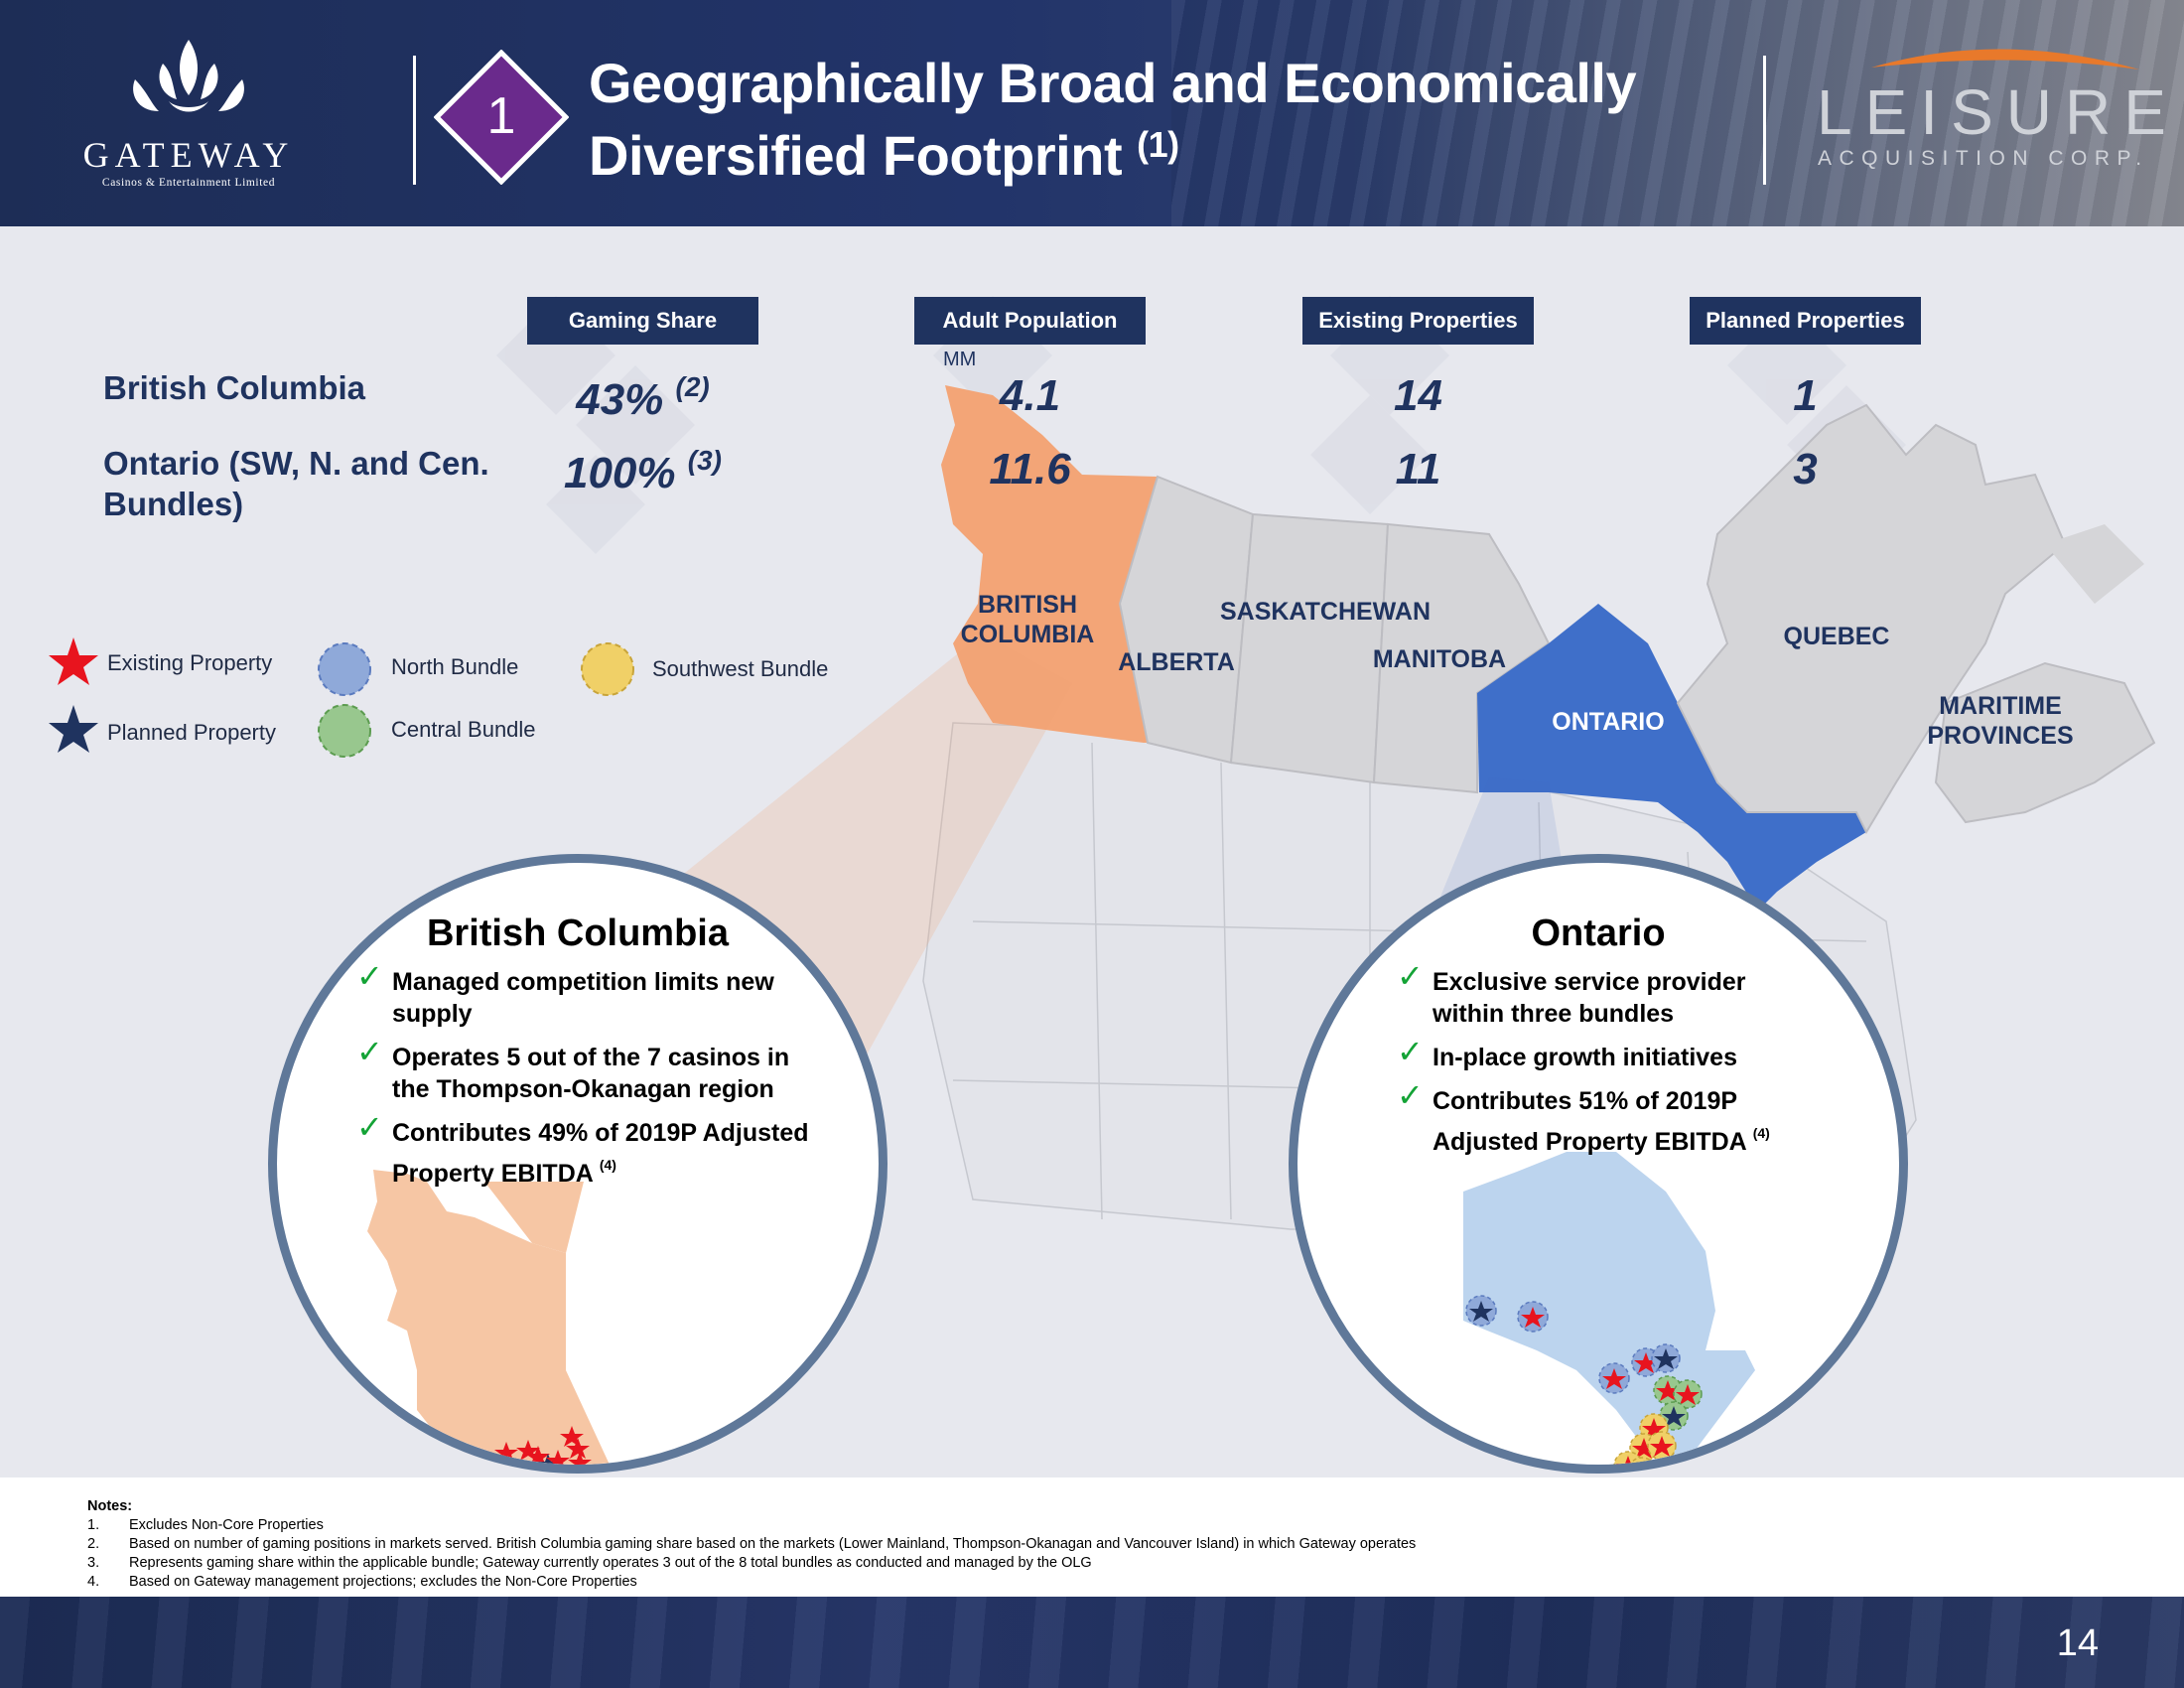  What do you see at coordinates (93, 1563) in the screenshot?
I see `note-3-num: 3.` at bounding box center [93, 1563].